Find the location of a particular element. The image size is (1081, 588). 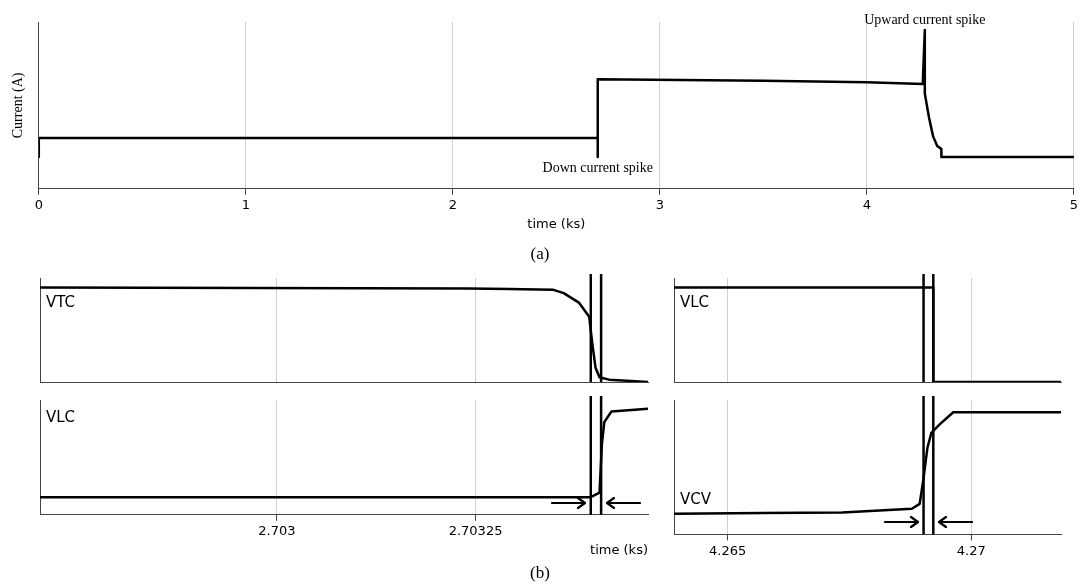

x-tick-label: 2.70325 is located at coordinates (475, 530).